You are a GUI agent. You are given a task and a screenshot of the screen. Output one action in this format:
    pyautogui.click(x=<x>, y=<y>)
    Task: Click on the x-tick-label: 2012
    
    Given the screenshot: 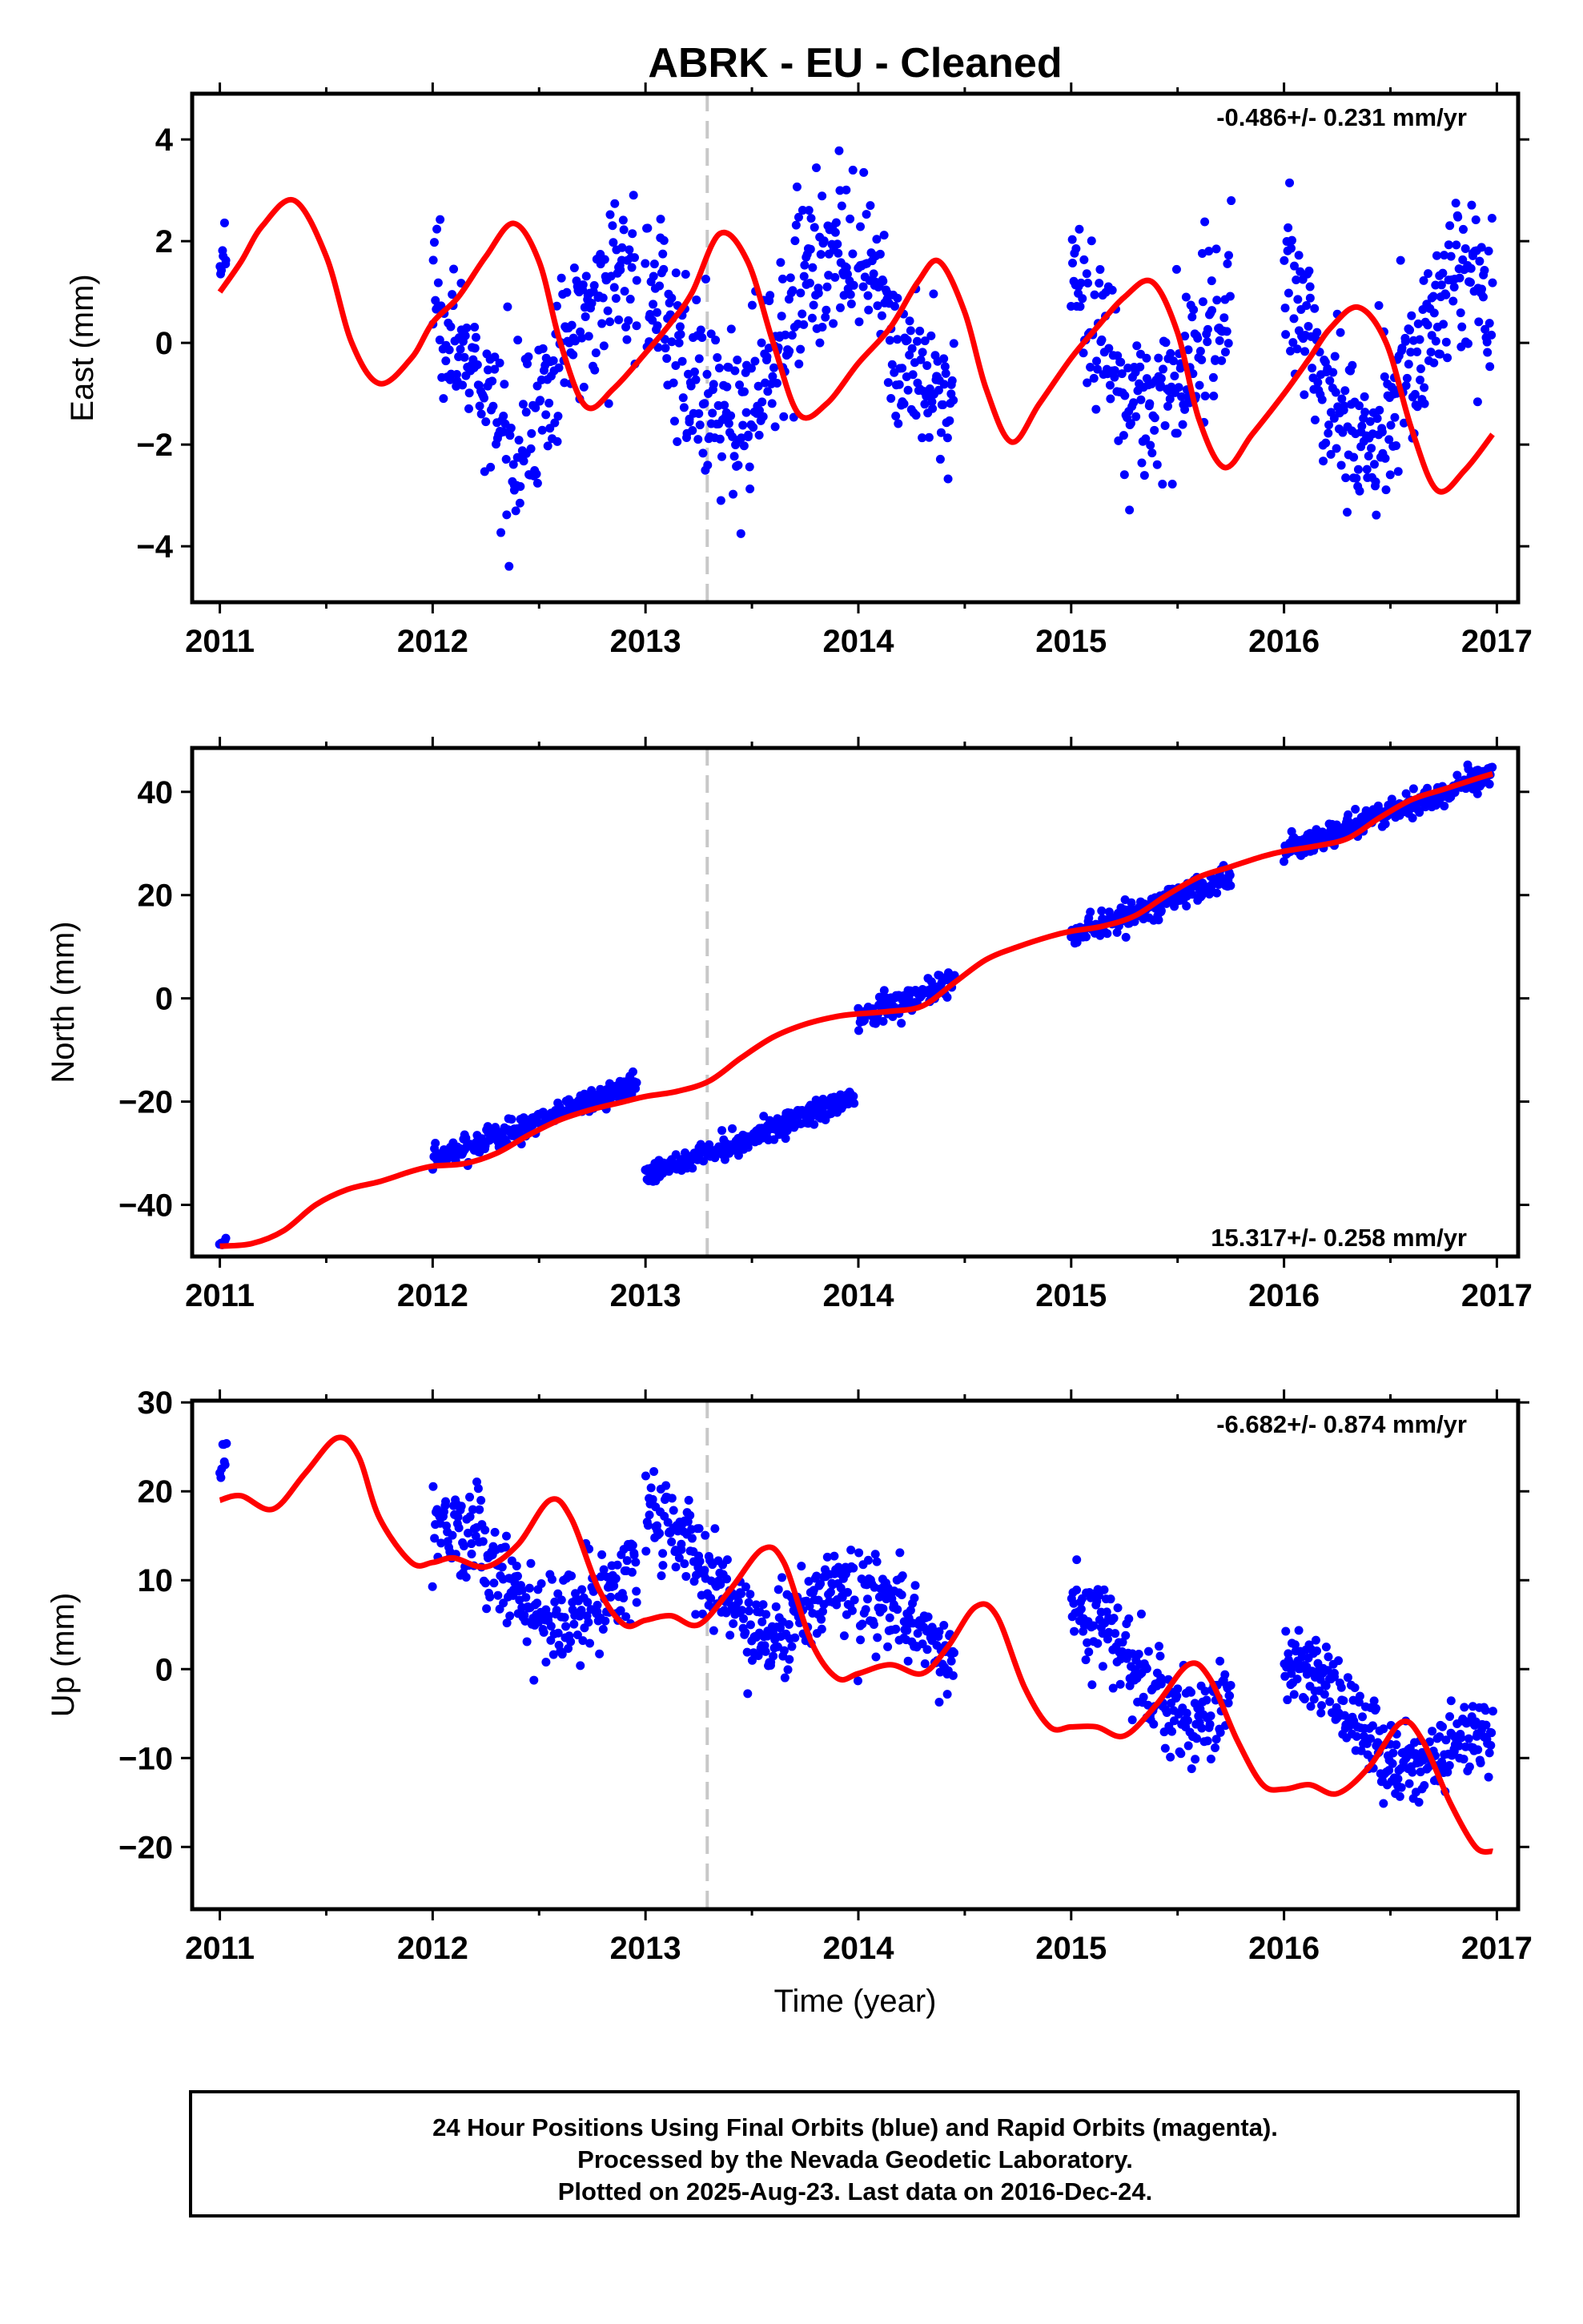 What is the action you would take?
    pyautogui.click(x=433, y=1295)
    